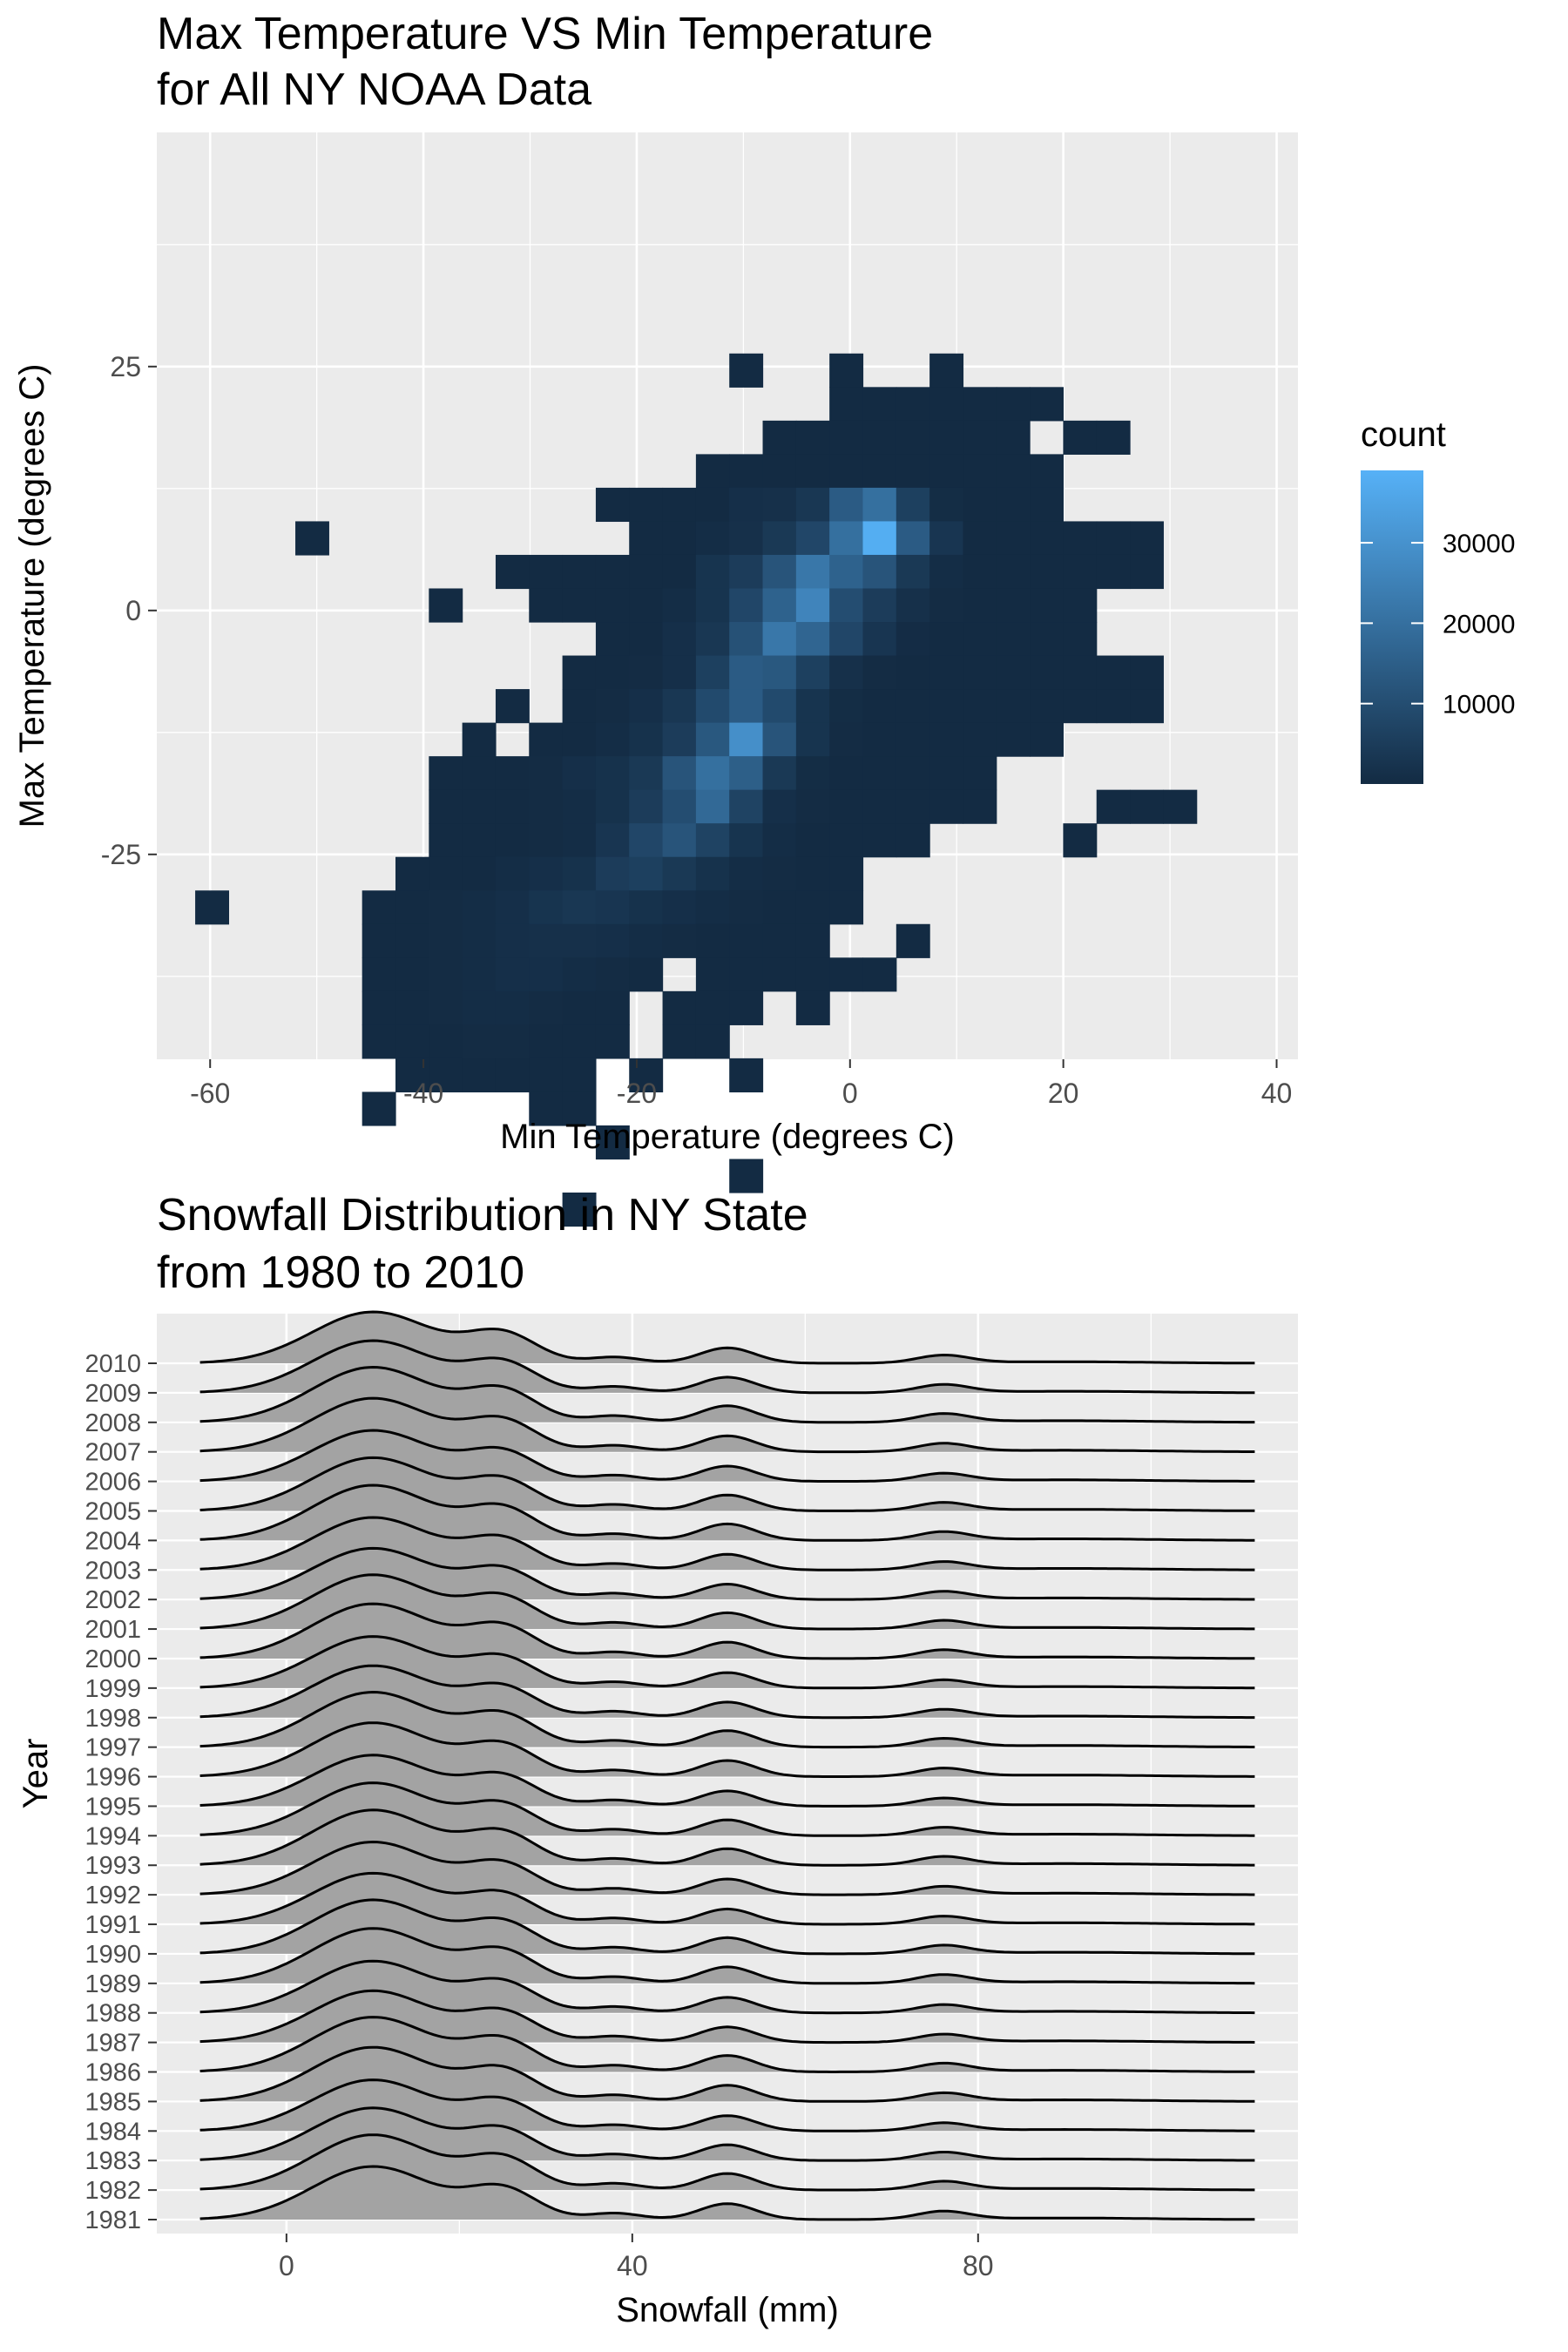 This screenshot has height=2352, width=1568. Describe the element at coordinates (113, 2220) in the screenshot. I see `y-tick-label: 1981` at that location.